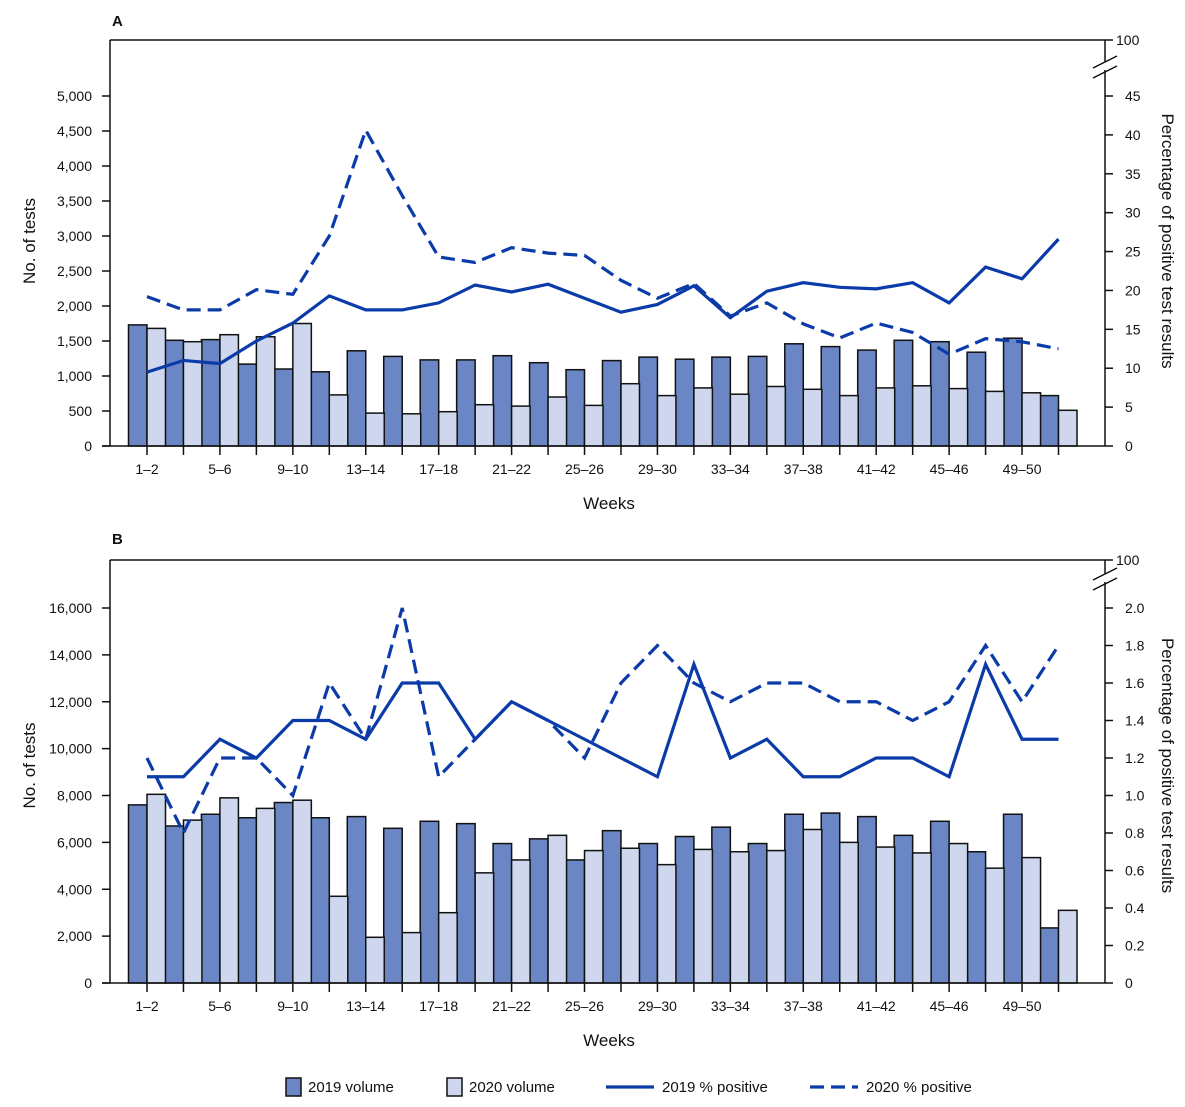  What do you see at coordinates (876, 1006) in the screenshot?
I see `x-tick-label: 41–42` at bounding box center [876, 1006].